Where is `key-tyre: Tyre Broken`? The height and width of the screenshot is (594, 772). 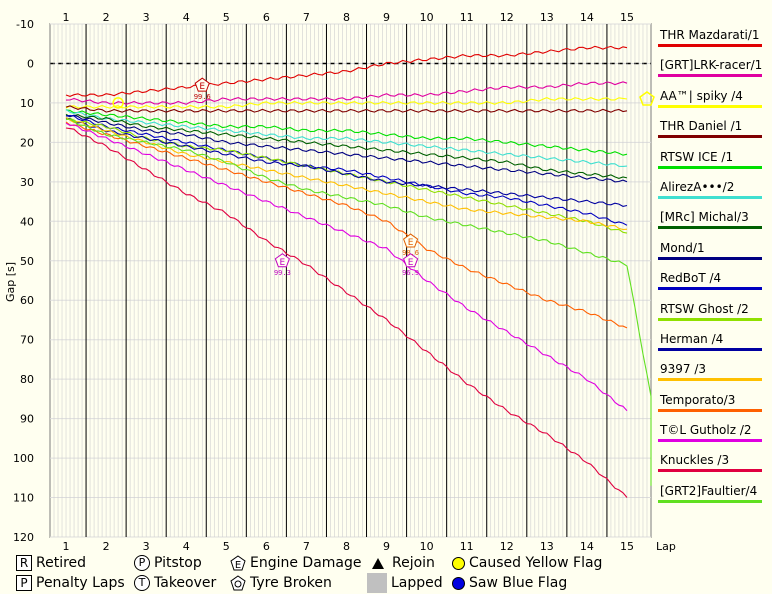
key-tyre: Tyre Broken is located at coordinates (281, 583).